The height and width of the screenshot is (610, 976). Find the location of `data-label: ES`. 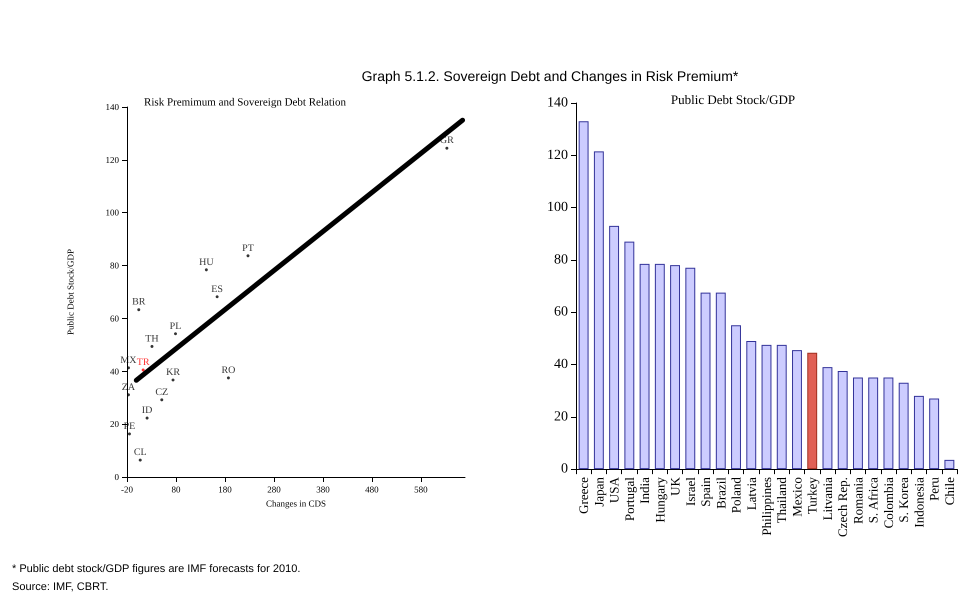

data-label: ES is located at coordinates (217, 289).